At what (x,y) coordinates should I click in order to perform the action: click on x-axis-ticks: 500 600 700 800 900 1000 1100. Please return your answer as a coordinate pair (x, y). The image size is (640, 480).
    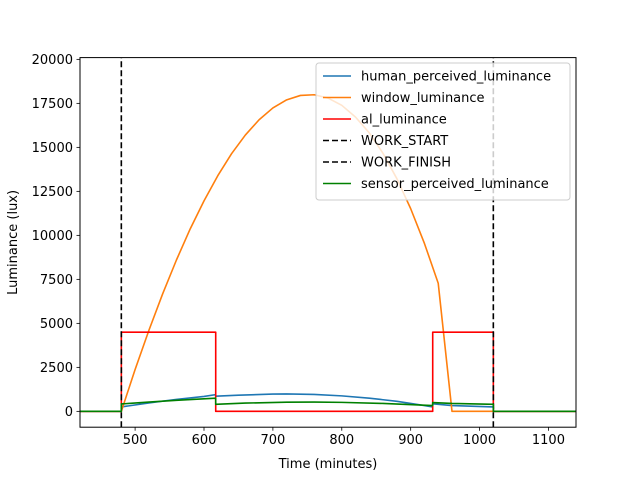
    Looking at the image, I should click on (344, 437).